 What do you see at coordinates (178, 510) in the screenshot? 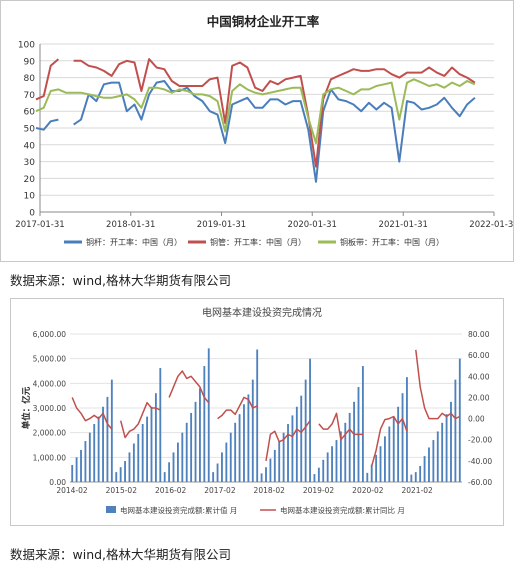
I see `legend-label-bars: 电网基本建设投资完成额:累计值 月` at bounding box center [178, 510].